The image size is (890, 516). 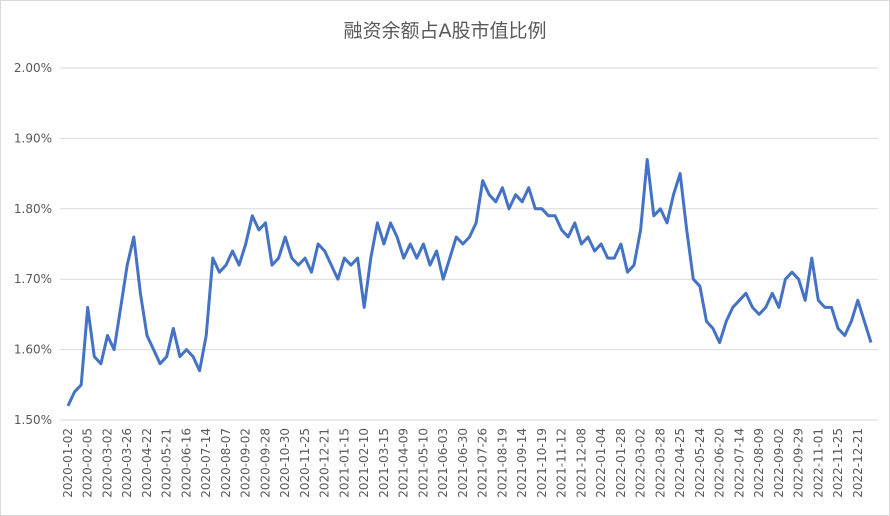 I want to click on x-tick-label: 2022-07-14, so click(x=739, y=463).